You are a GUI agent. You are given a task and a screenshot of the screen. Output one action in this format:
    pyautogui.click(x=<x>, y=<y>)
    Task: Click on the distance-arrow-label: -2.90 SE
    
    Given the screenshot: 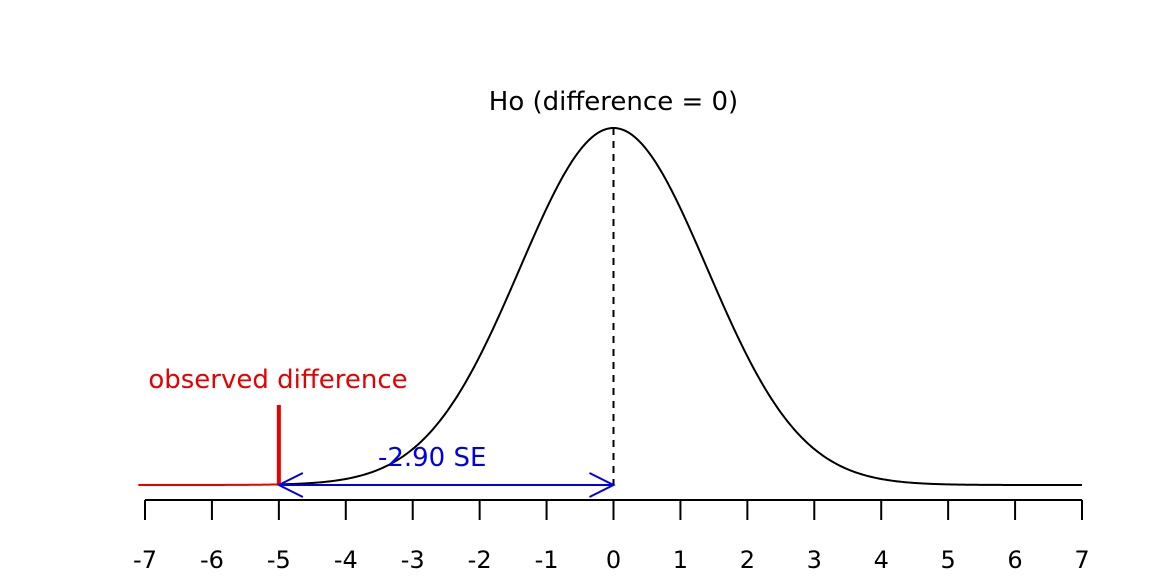 What is the action you would take?
    pyautogui.click(x=432, y=458)
    